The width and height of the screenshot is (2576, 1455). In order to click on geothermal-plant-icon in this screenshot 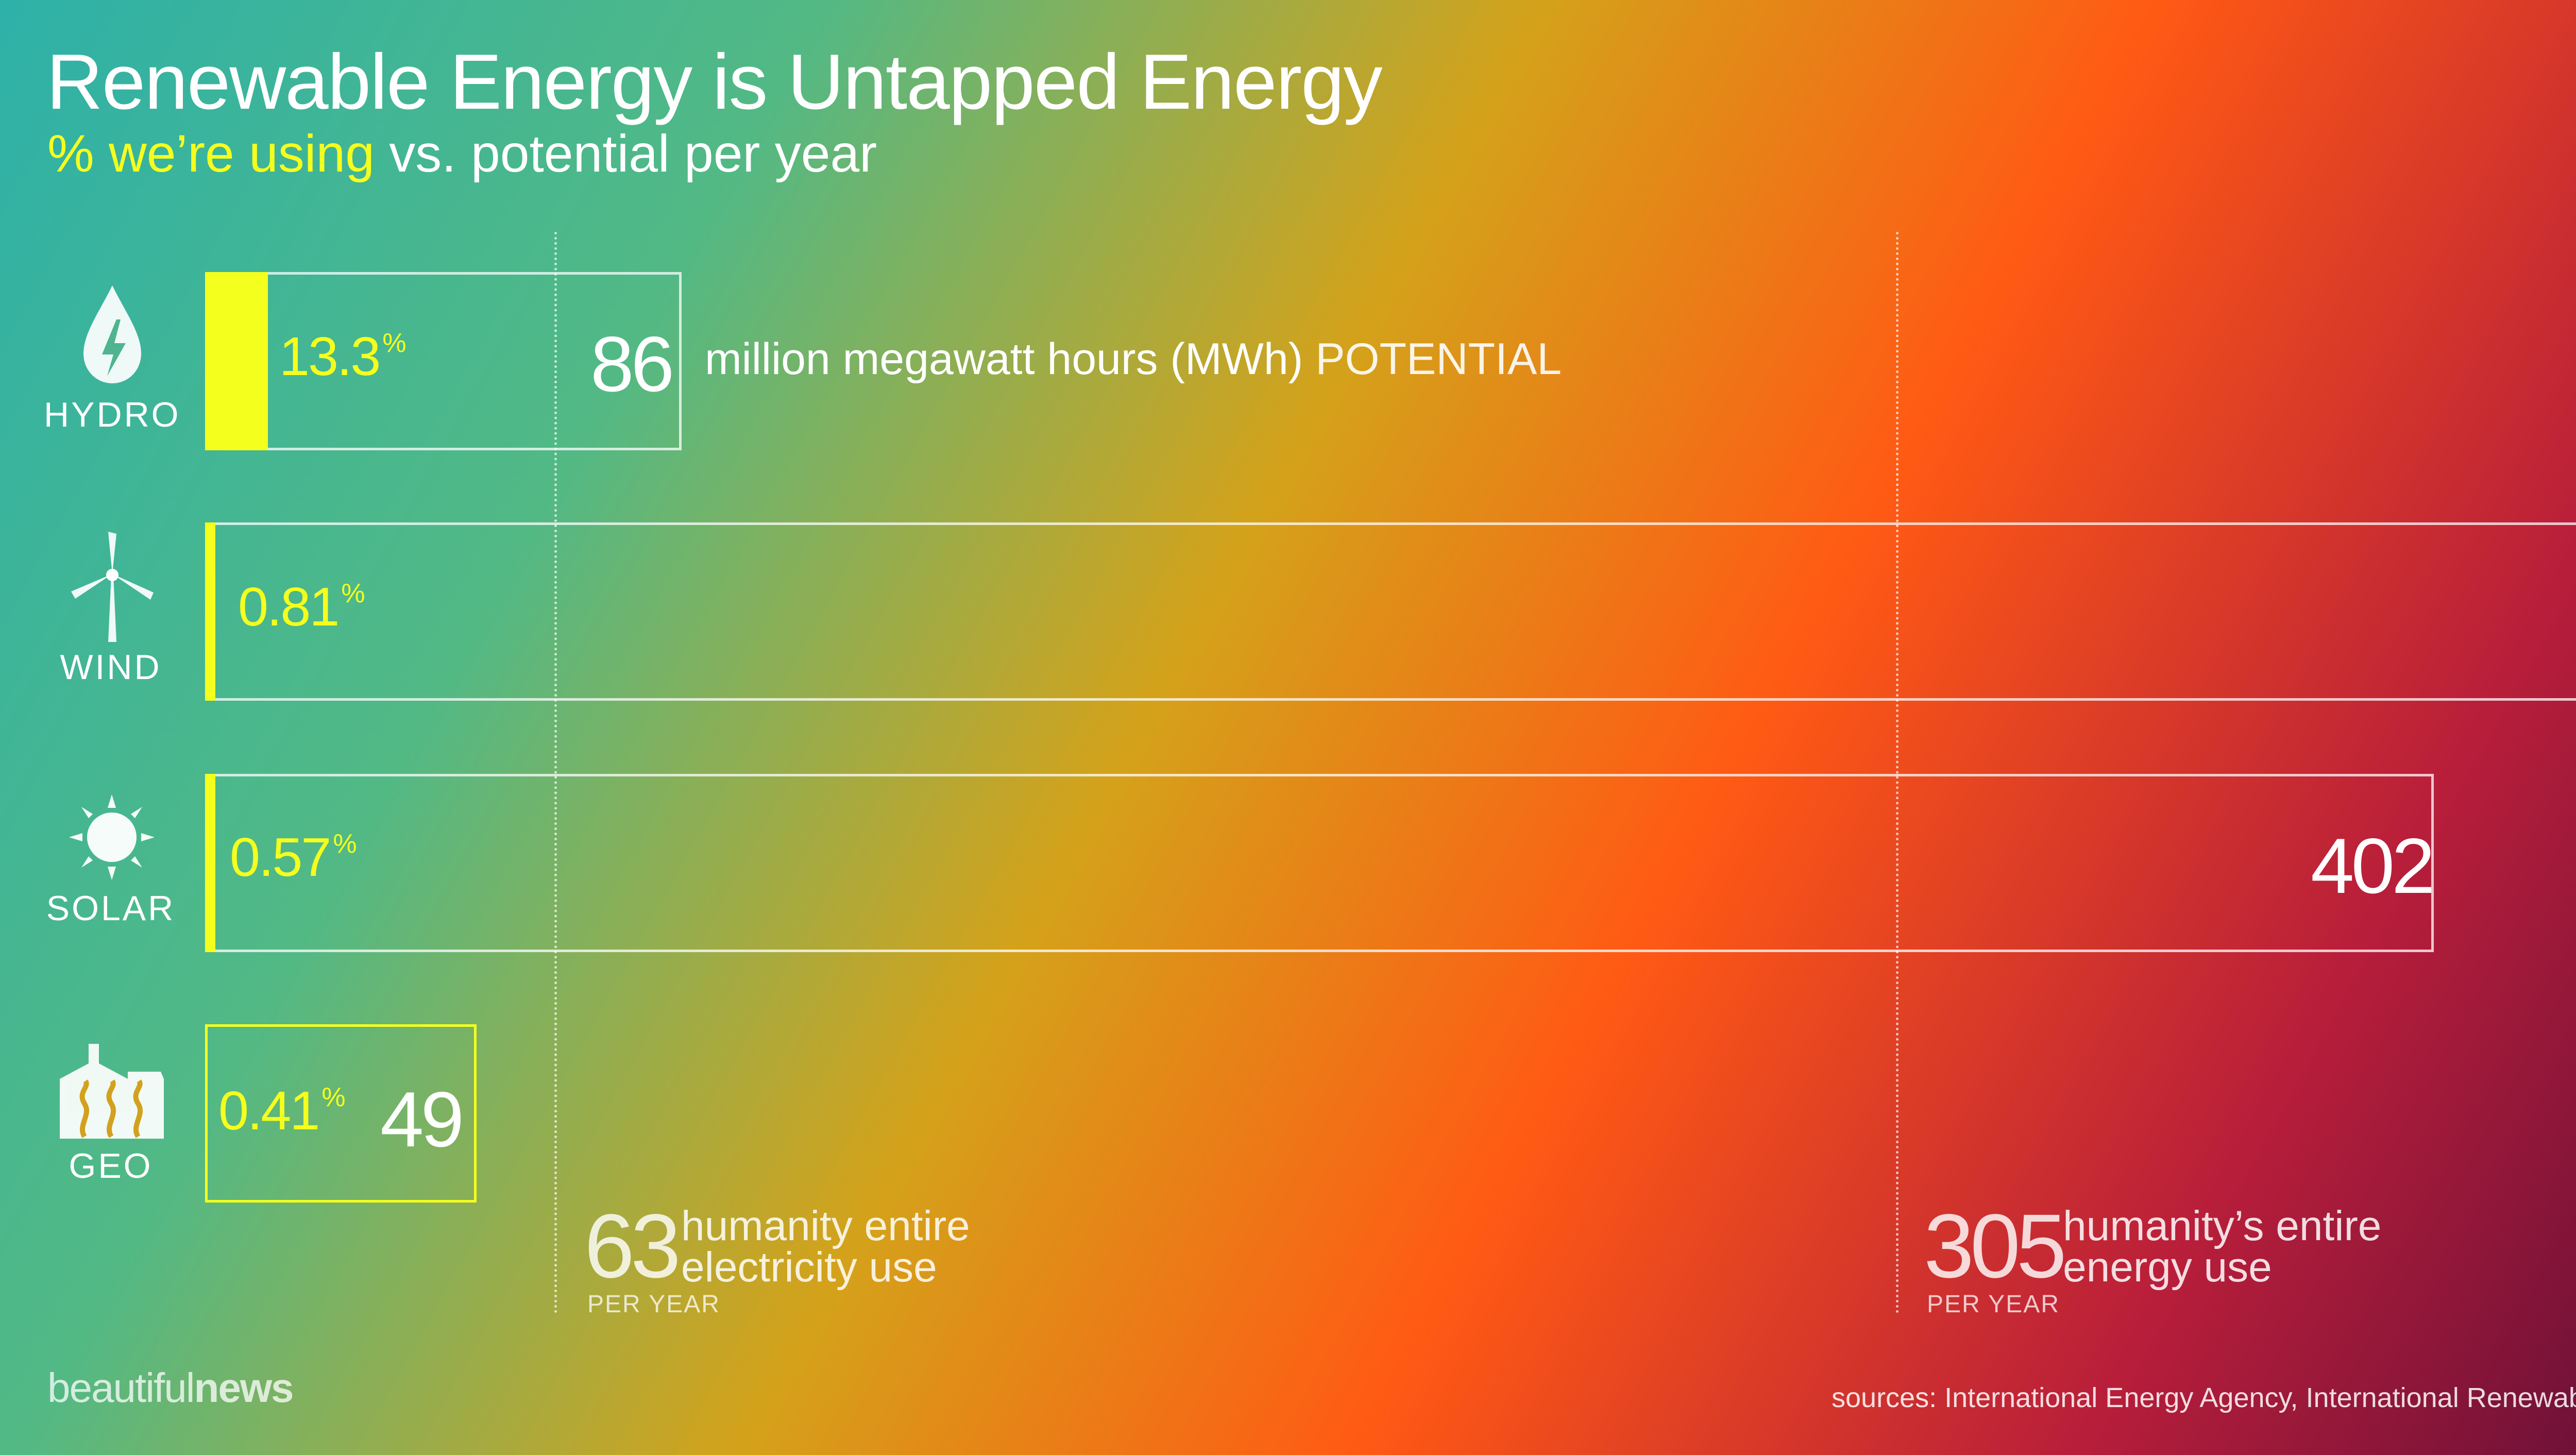, I will do `click(112, 1091)`.